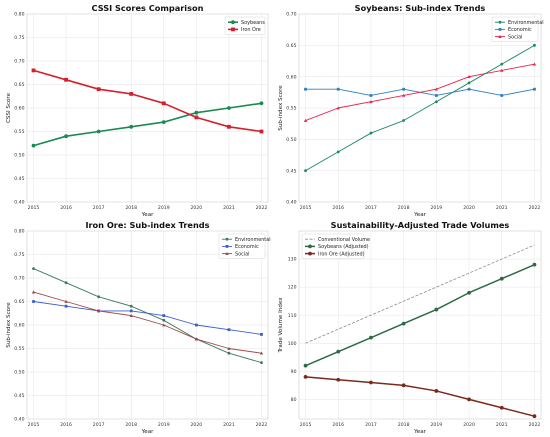 This screenshot has width=550, height=437. I want to click on chart-title: Sustainability-Adjusted Trade Volumes, so click(420, 225).